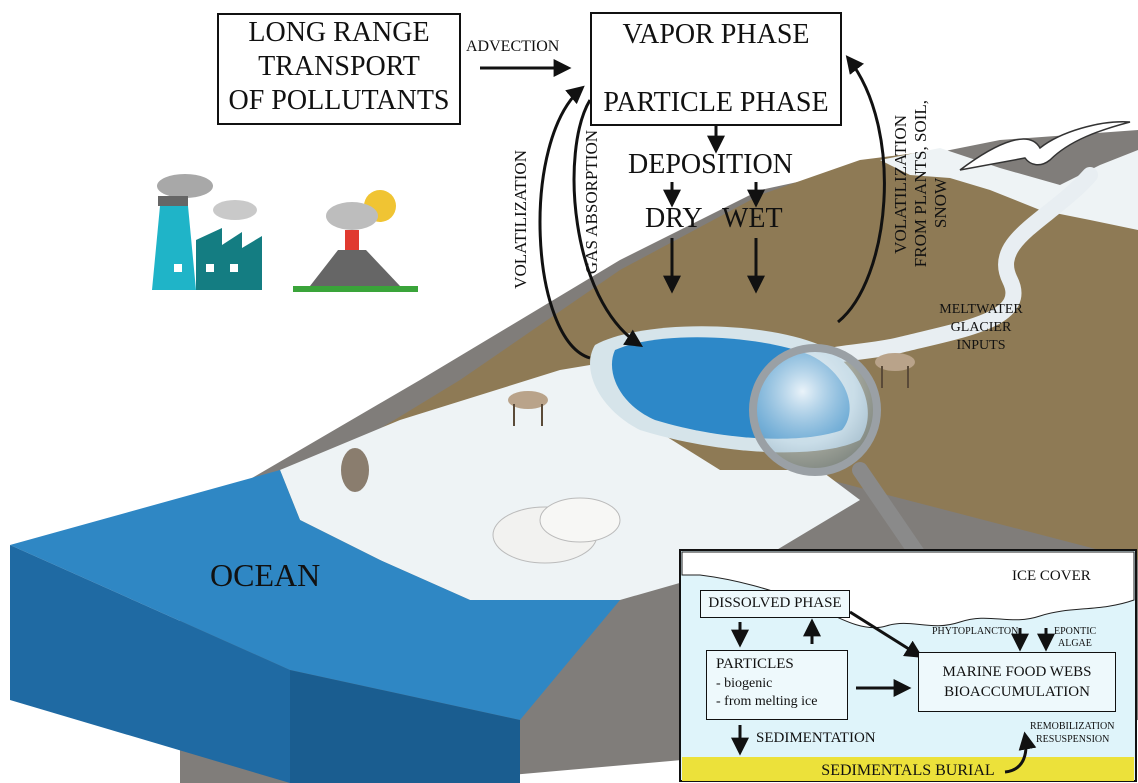 This screenshot has width=1138, height=783. I want to click on vapor-phase-label: VAPOR PHASE, so click(716, 34).